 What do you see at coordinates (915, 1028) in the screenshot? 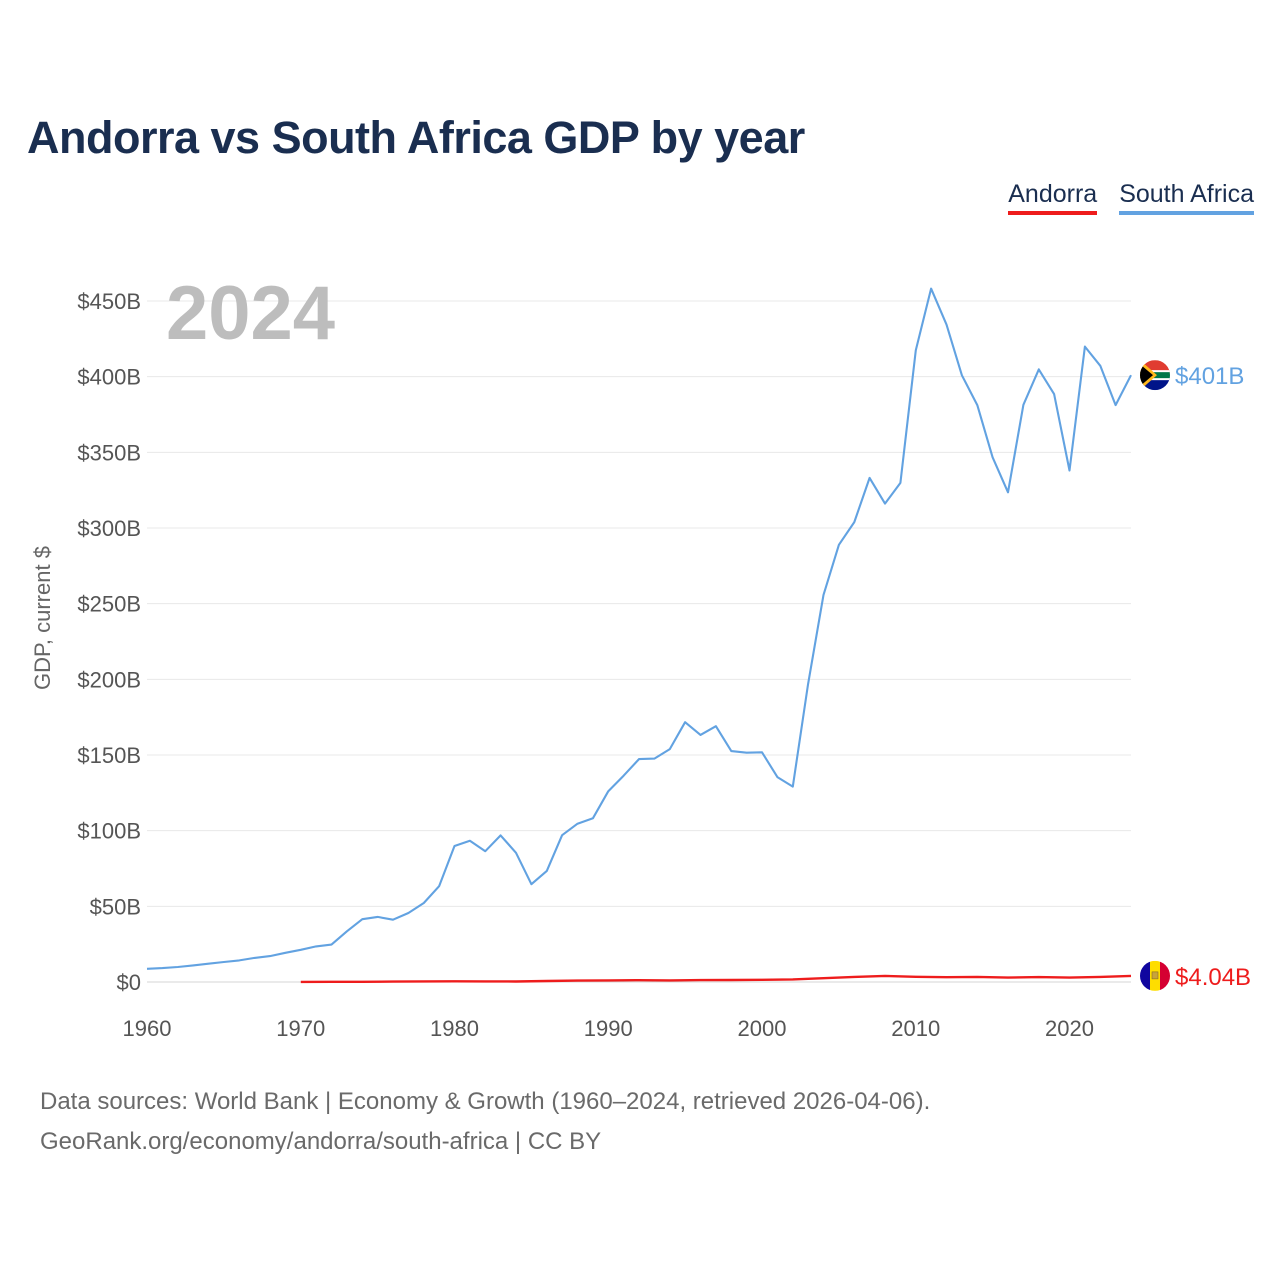
I see `x-tick-label: 2010` at bounding box center [915, 1028].